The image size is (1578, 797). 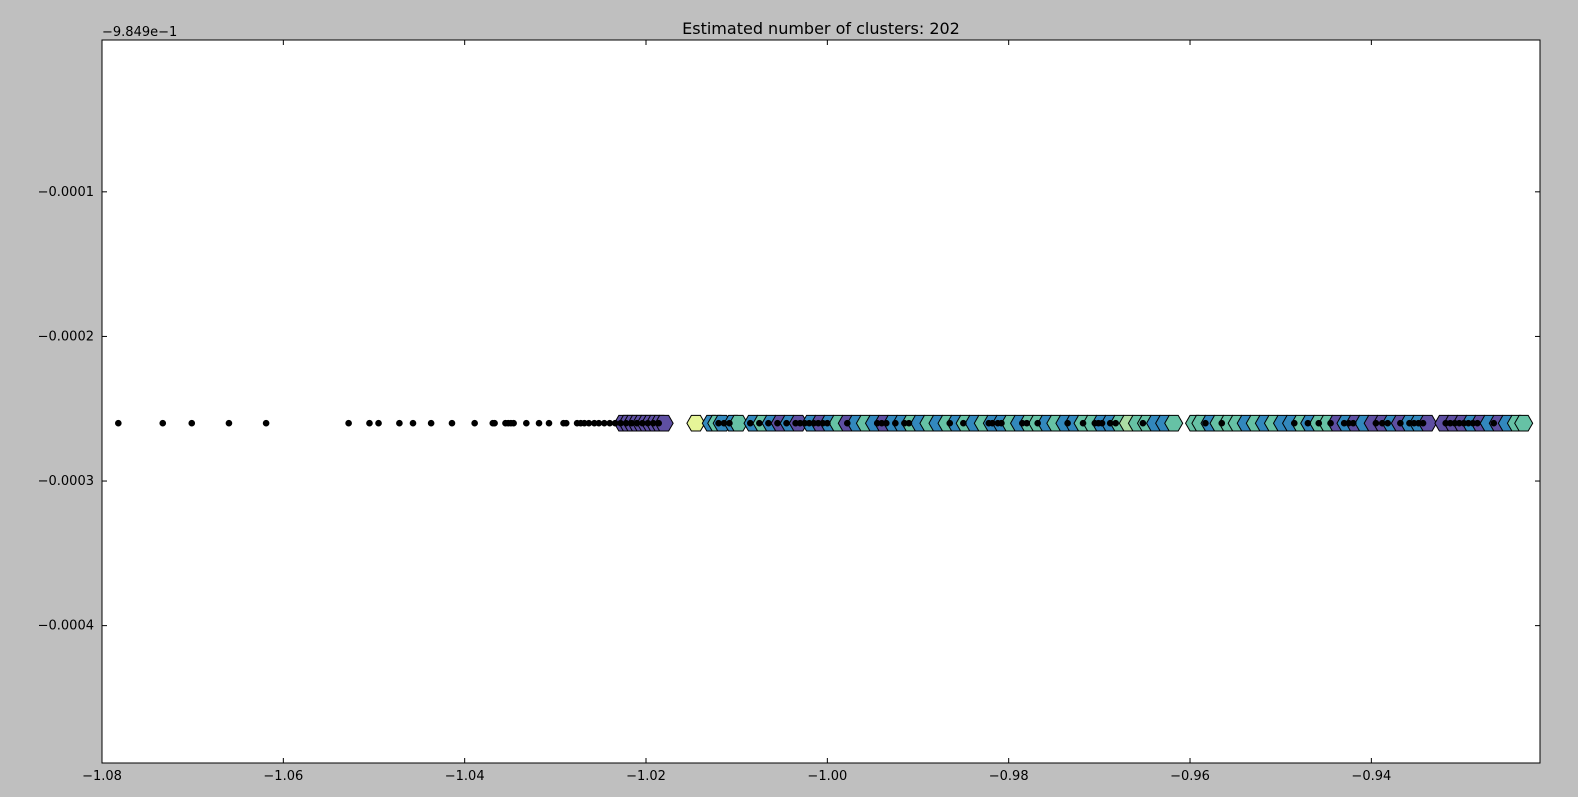 What do you see at coordinates (1009, 776) in the screenshot?
I see `x-tick-label: −0.98` at bounding box center [1009, 776].